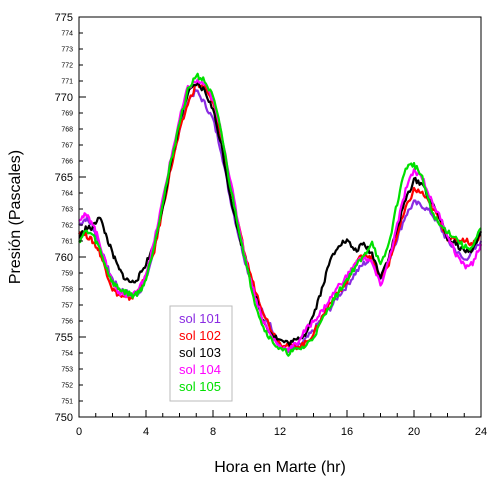 The image size is (504, 485). Describe the element at coordinates (64, 258) in the screenshot. I see `y-tick-label: 760` at that location.